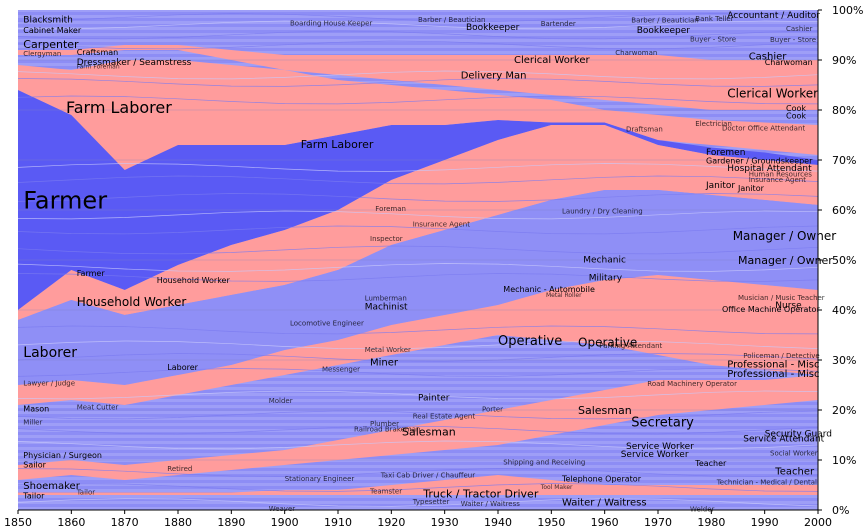  What do you see at coordinates (49, 383) in the screenshot?
I see `occupation-label: Lawyer / Judge` at bounding box center [49, 383].